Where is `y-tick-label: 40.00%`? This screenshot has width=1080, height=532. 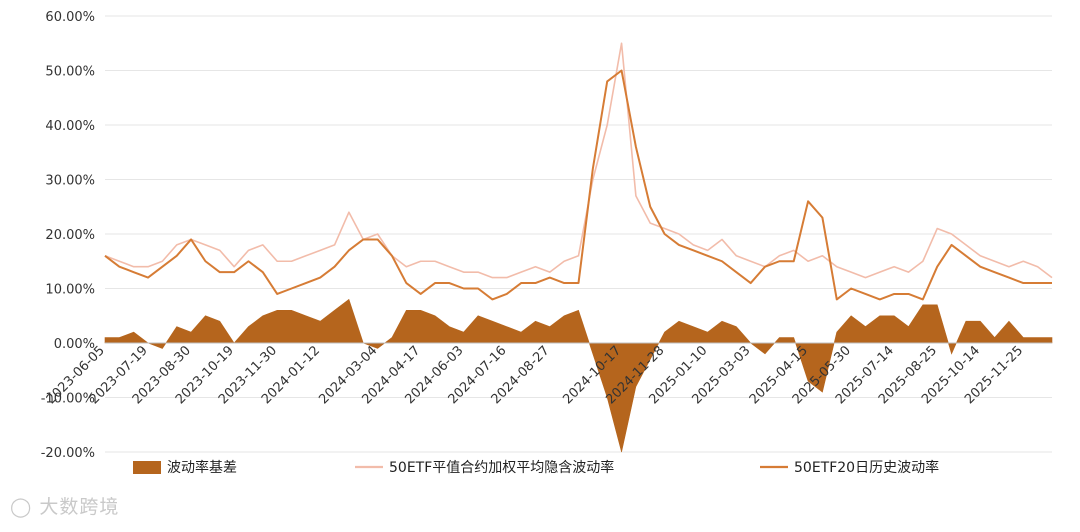 y-tick-label: 40.00% is located at coordinates (70, 126).